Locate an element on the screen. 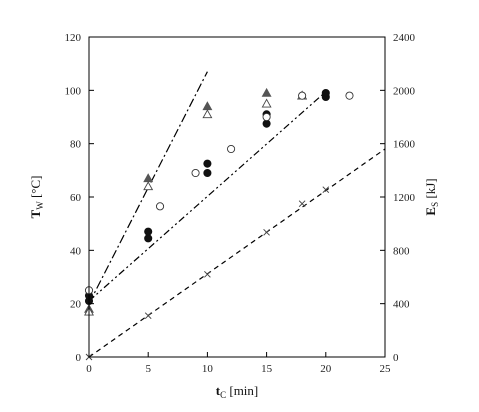  x-tick-label: 25 is located at coordinates (386, 369).